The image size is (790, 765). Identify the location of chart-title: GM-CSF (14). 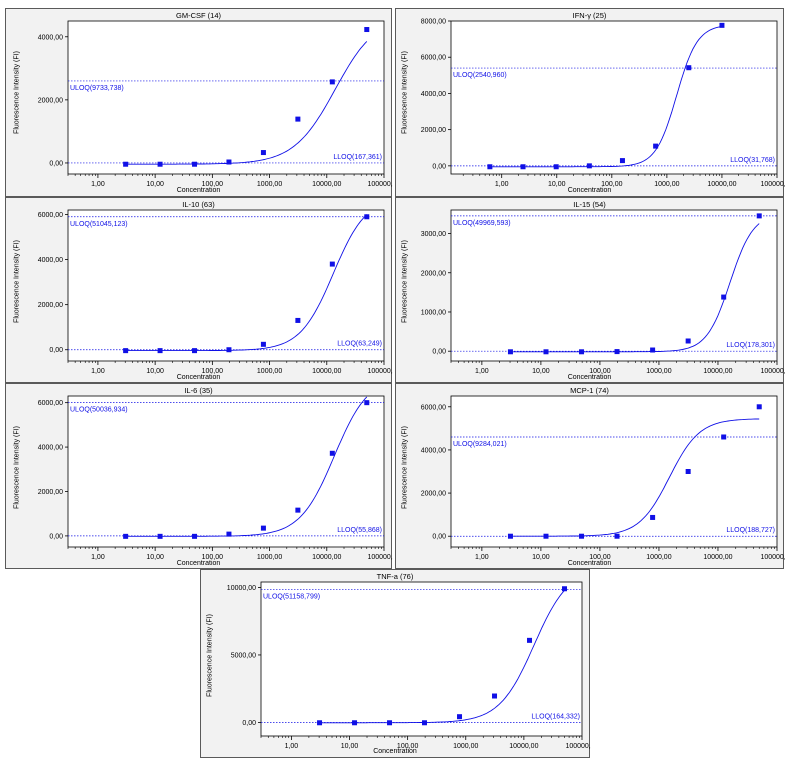
(198, 15).